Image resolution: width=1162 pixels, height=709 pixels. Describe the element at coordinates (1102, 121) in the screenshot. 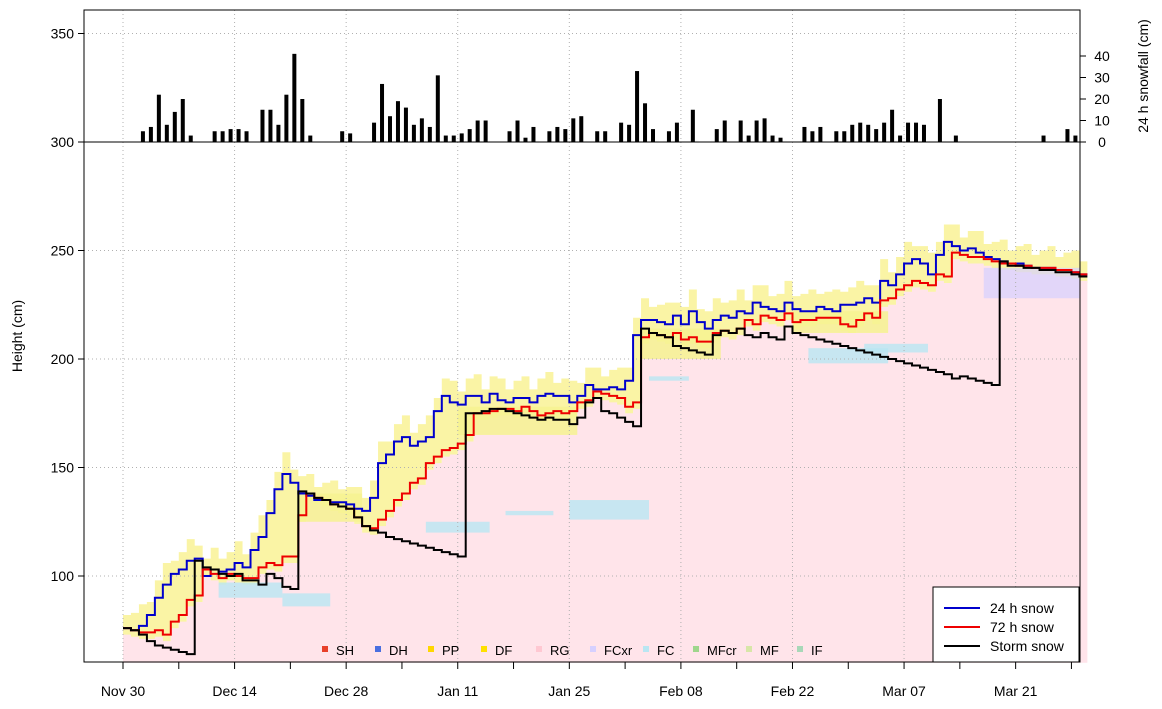

I see `y2-tick-label: 10` at that location.